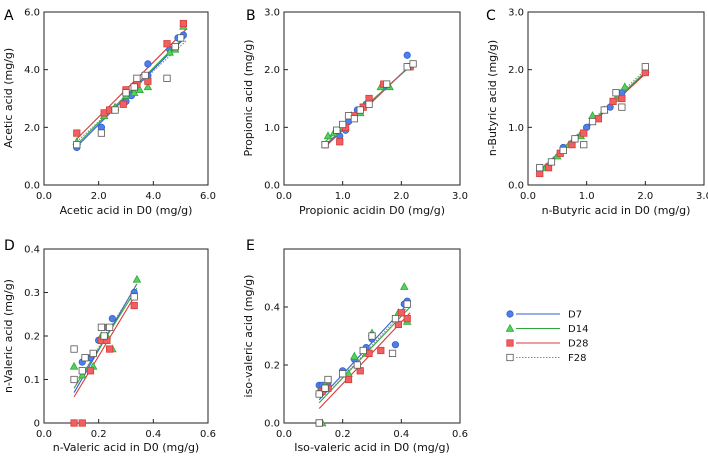  I want to click on legend-entry-d28: D28, so click(547, 344).